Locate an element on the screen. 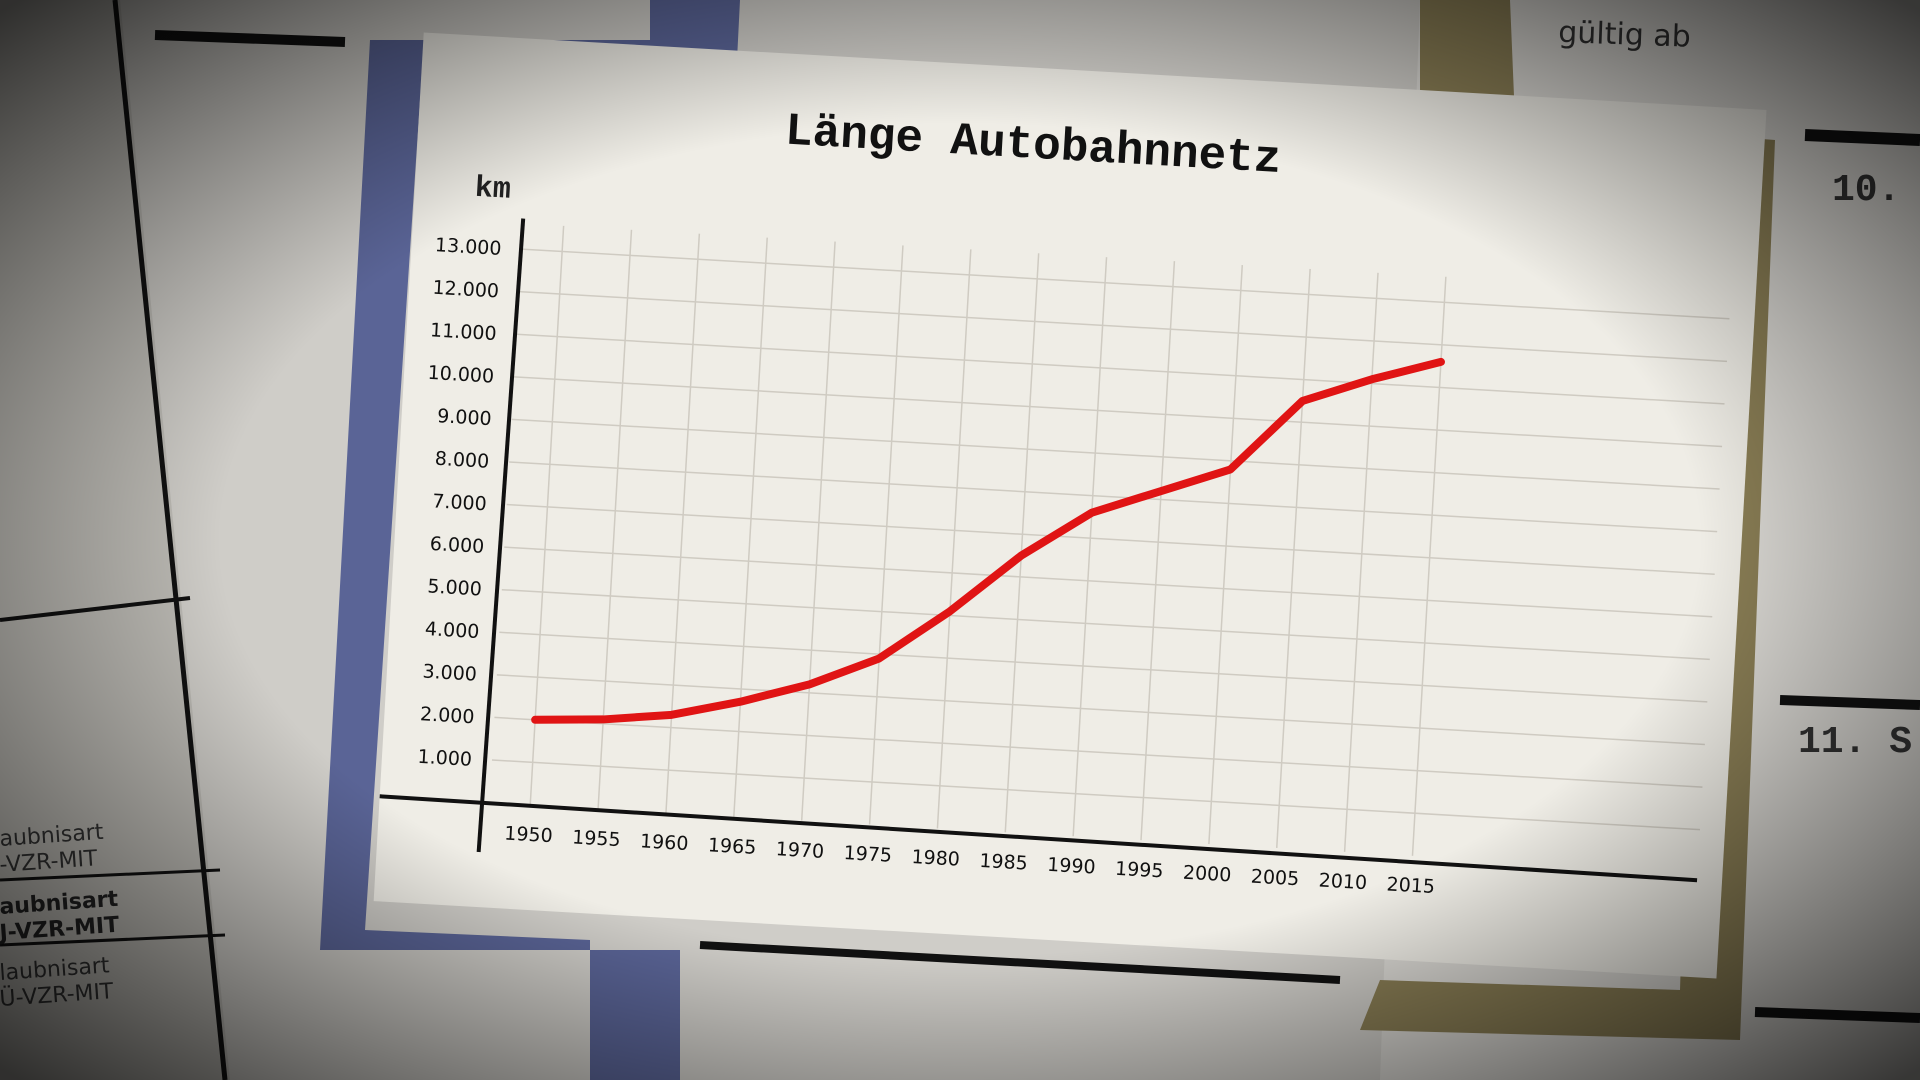  y-tick-label: 13.000 is located at coordinates (468, 247).